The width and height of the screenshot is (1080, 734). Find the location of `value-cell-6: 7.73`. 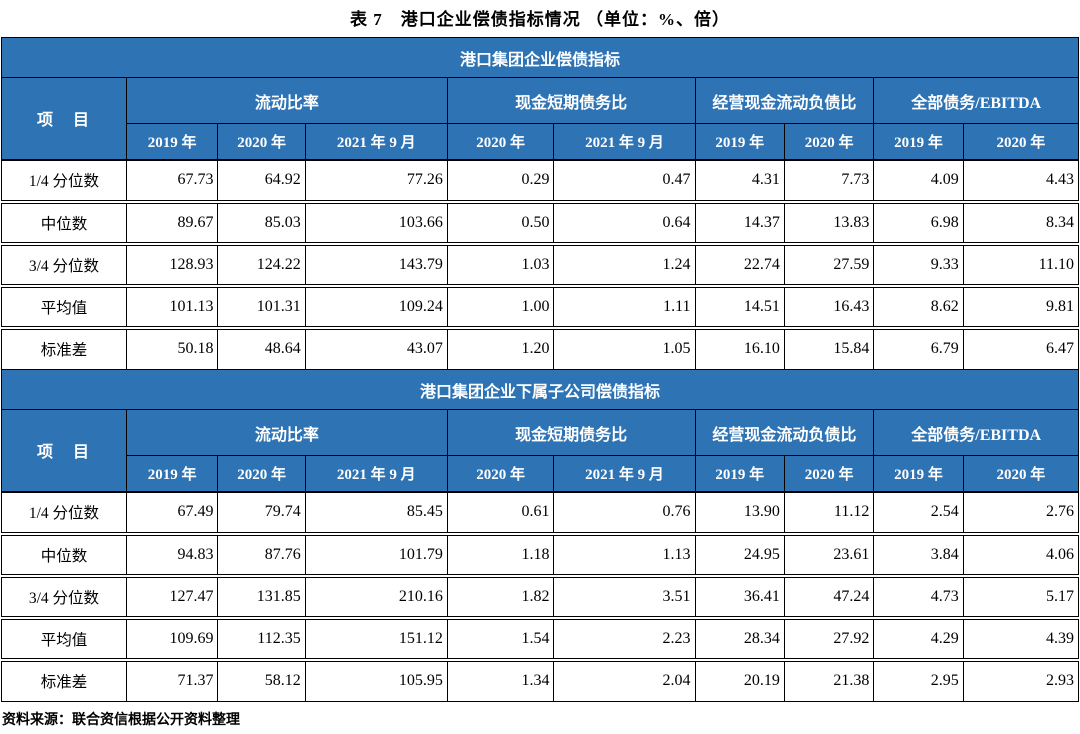

value-cell-6: 7.73 is located at coordinates (829, 181).